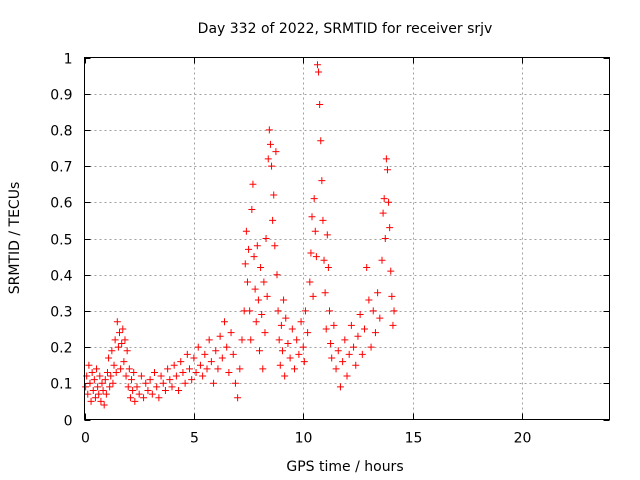 Image resolution: width=640 pixels, height=480 pixels. What do you see at coordinates (61, 168) in the screenshot?
I see `y-tick-label: 0.7` at bounding box center [61, 168].